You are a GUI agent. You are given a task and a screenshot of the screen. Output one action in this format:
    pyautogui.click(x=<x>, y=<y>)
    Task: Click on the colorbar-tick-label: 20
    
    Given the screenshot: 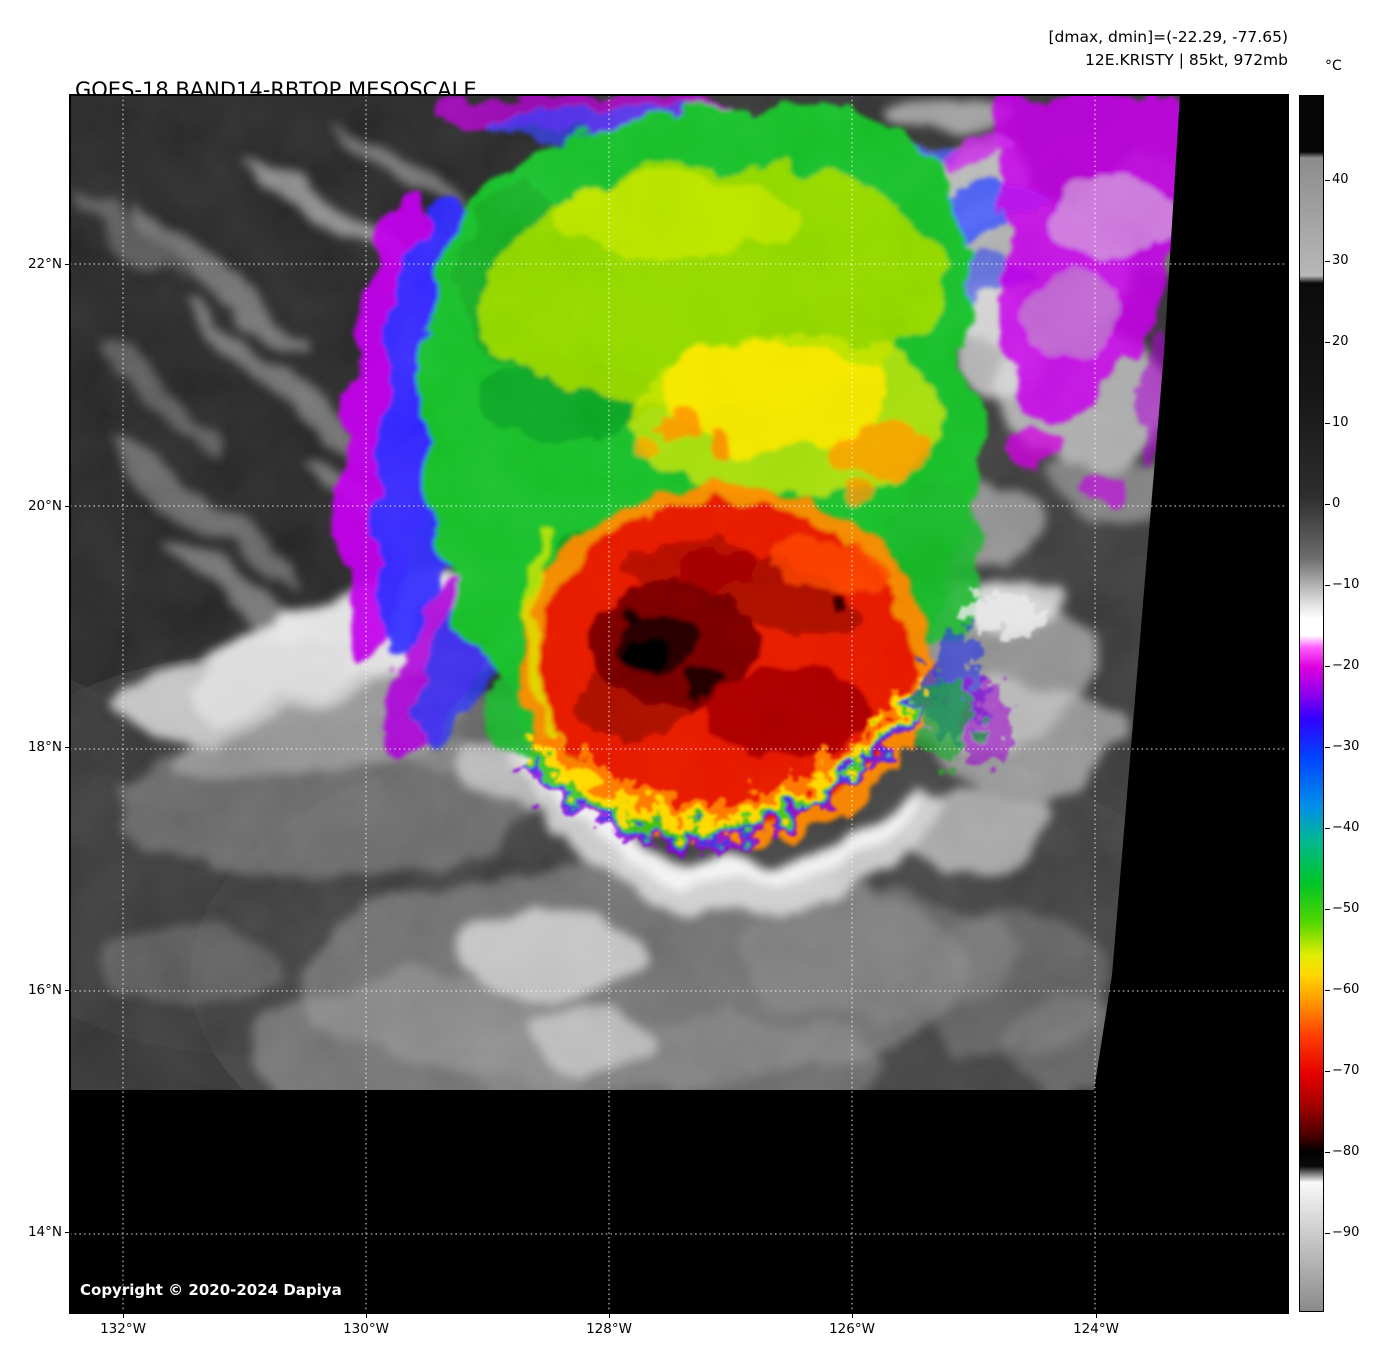 What is the action you would take?
    pyautogui.click(x=1351, y=342)
    